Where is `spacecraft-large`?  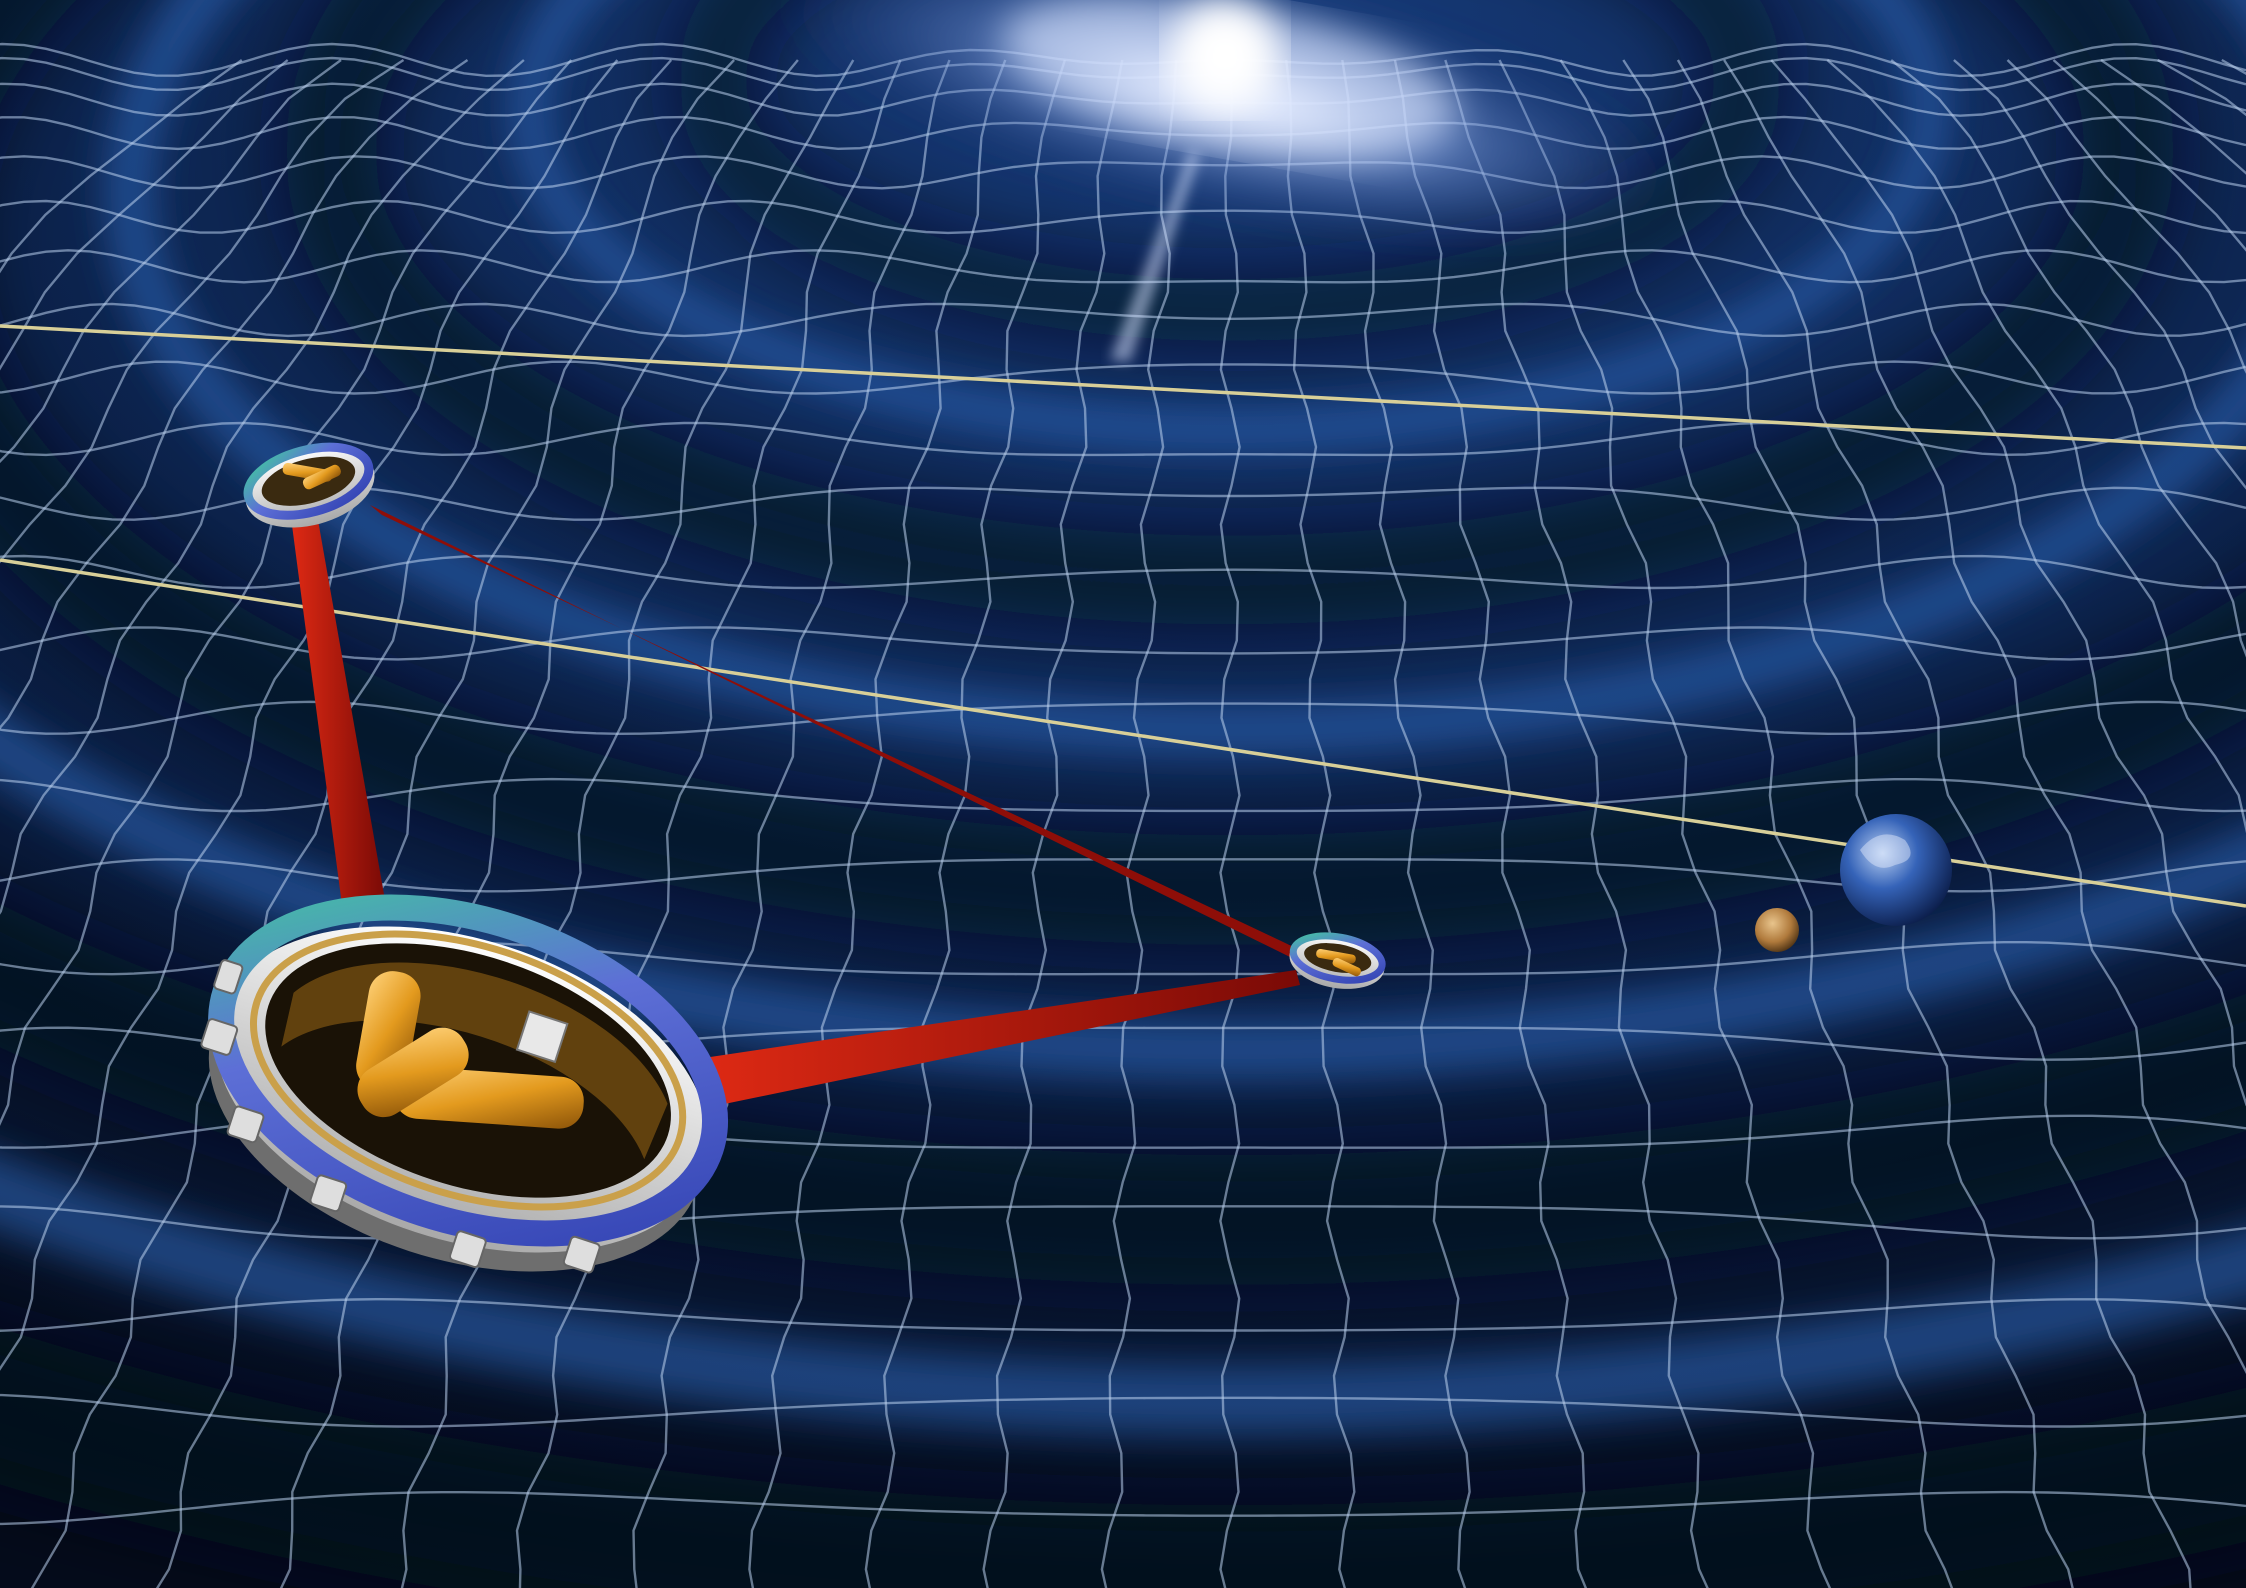
spacecraft-large is located at coordinates (464, 1084).